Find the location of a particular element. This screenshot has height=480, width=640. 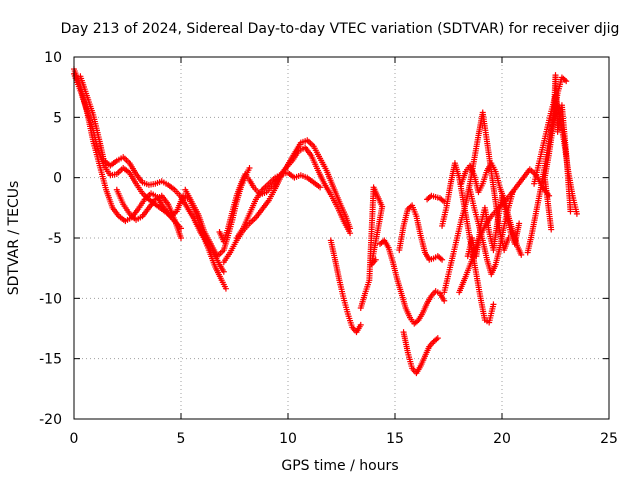

series-sat-s is located at coordinates (491, 232).